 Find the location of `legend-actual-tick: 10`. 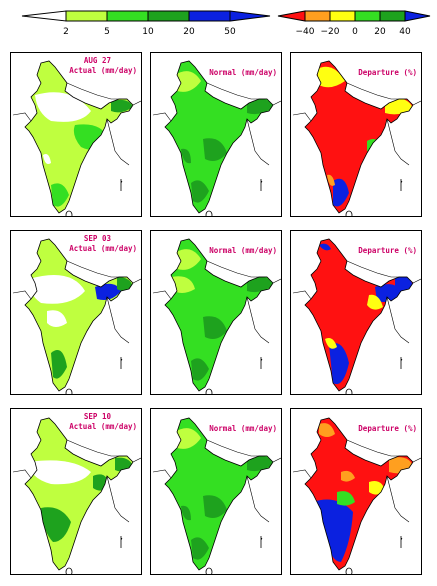

legend-actual-tick: 10 is located at coordinates (148, 32).